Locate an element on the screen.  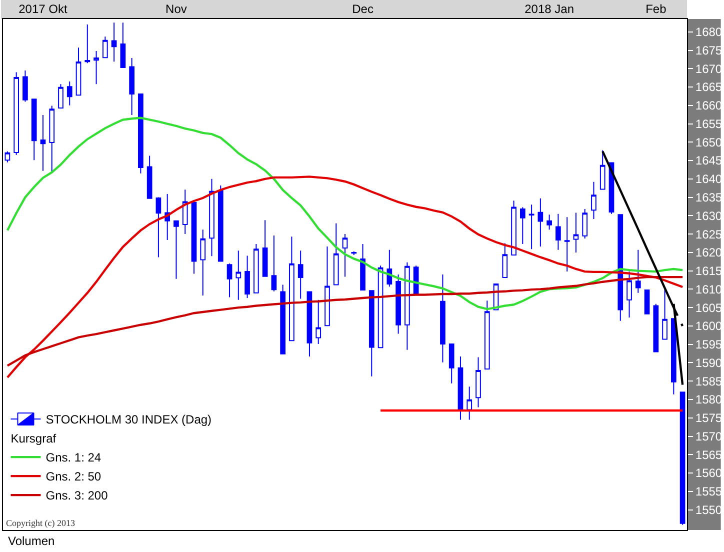
y-tick-label: 1590 is located at coordinates (708, 363).